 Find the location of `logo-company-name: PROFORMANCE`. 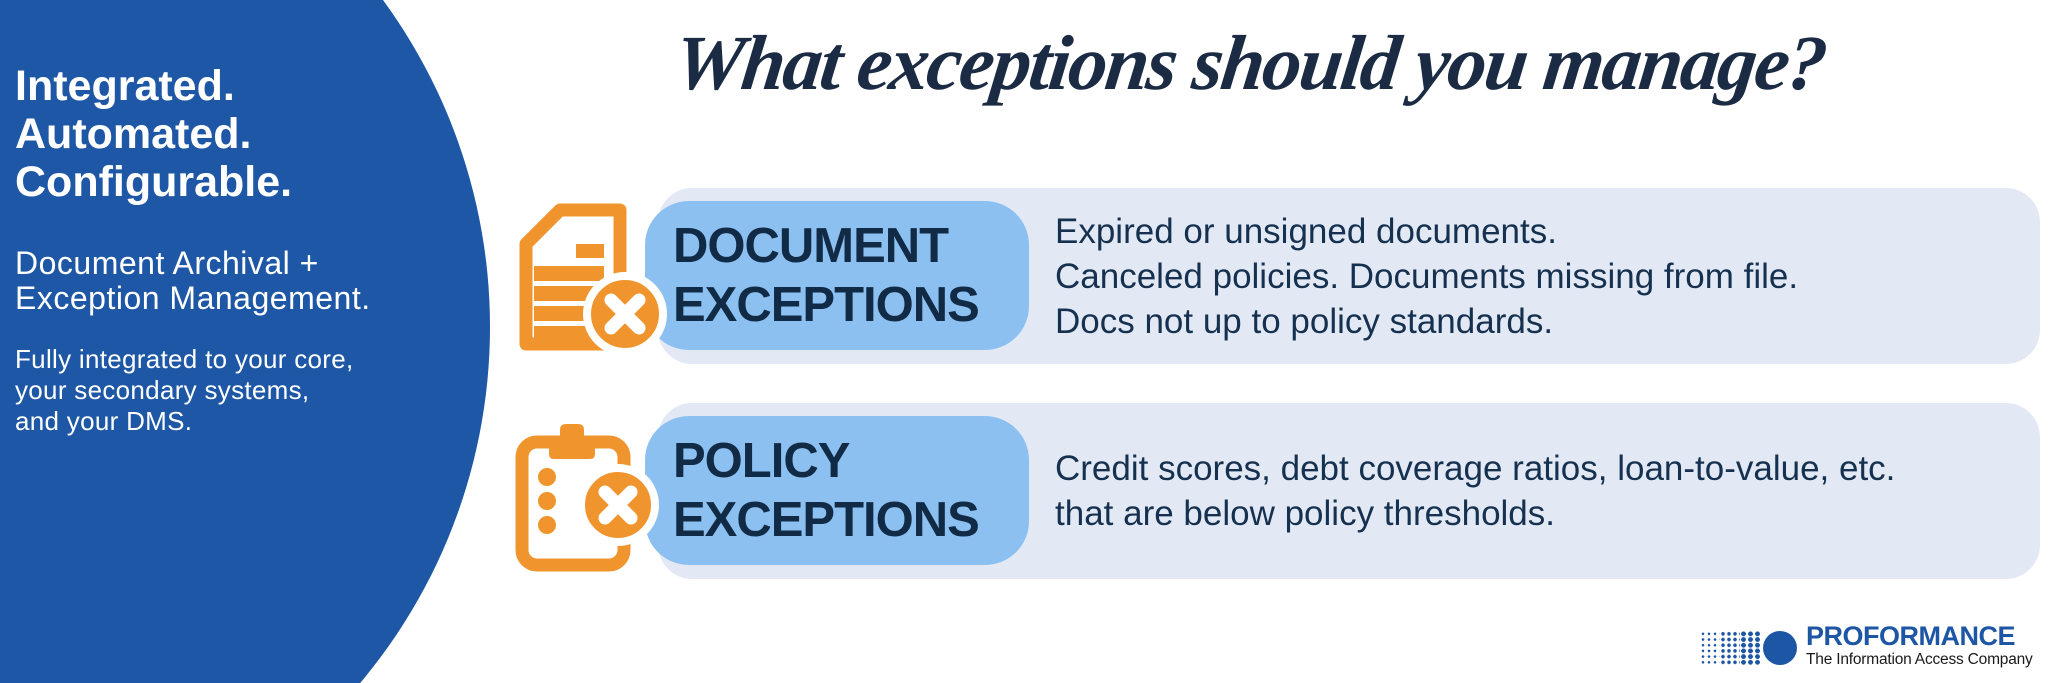

logo-company-name: PROFORMANCE is located at coordinates (1910, 636).